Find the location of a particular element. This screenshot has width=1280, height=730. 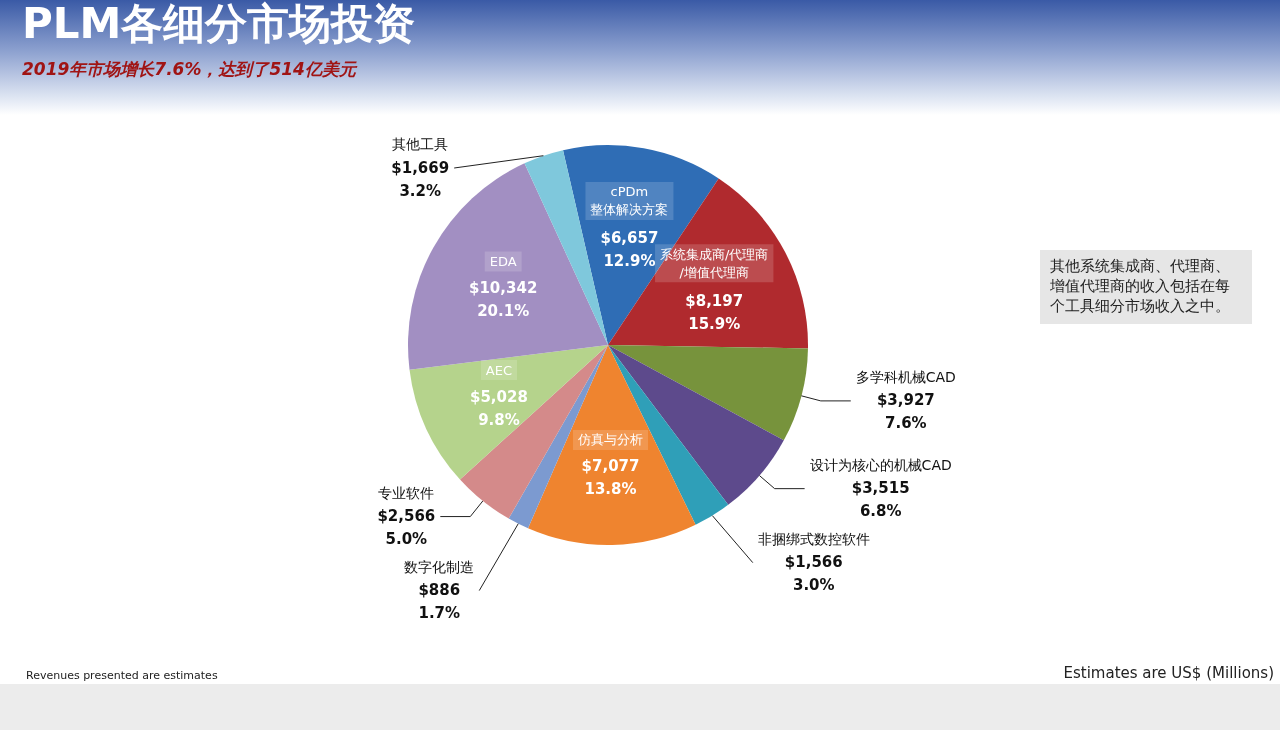

slice-label: 数字化制造 is located at coordinates (439, 566).